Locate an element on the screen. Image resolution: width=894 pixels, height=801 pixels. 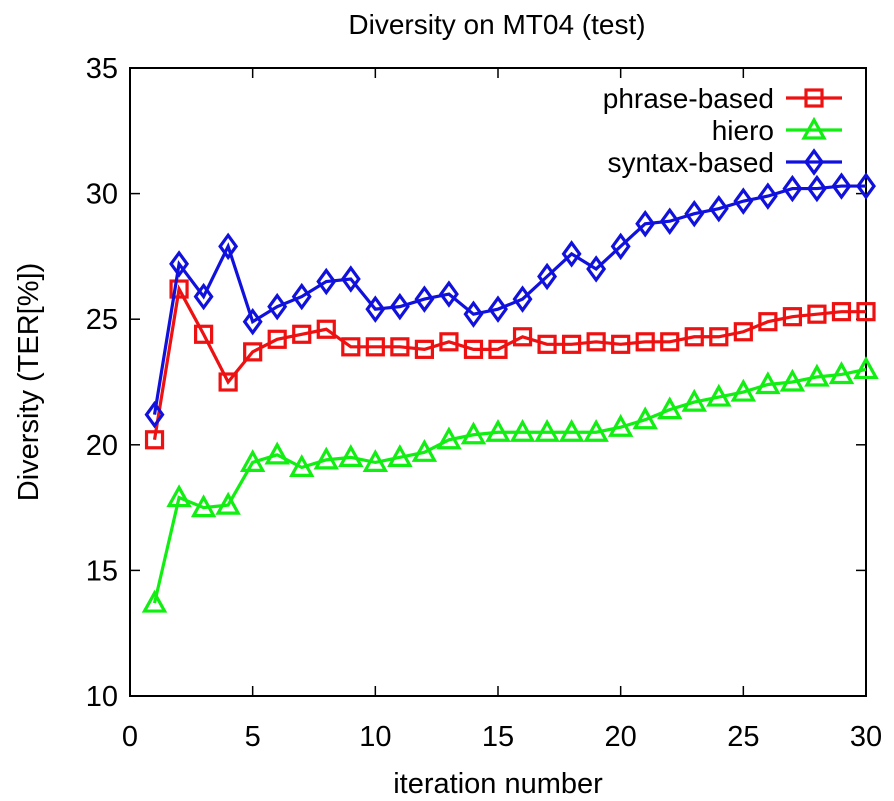
x-tick-label: 15 is located at coordinates (498, 737).